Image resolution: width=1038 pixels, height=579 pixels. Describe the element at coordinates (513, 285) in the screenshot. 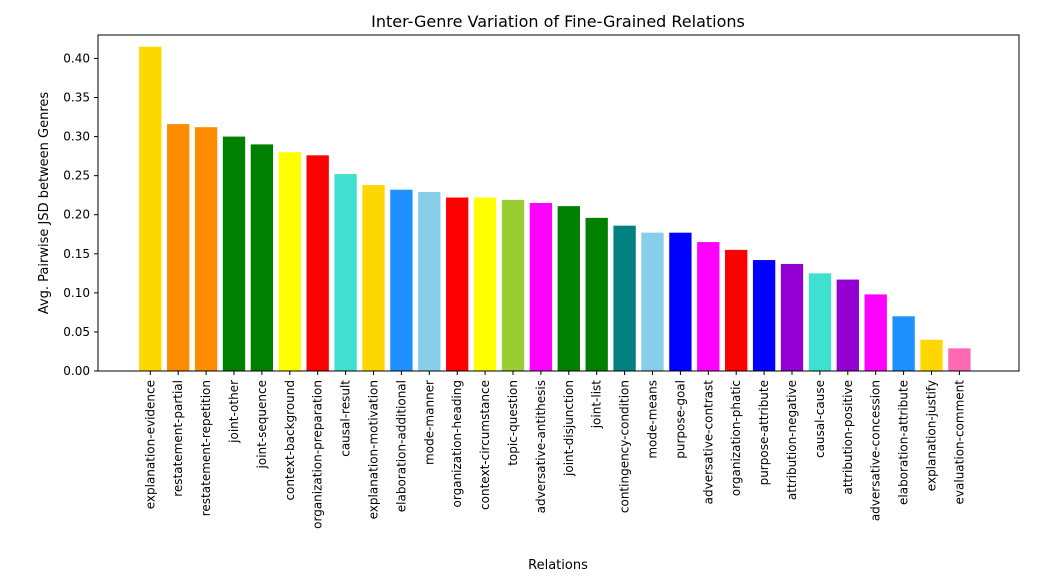

I see `bar-topic-question` at that location.